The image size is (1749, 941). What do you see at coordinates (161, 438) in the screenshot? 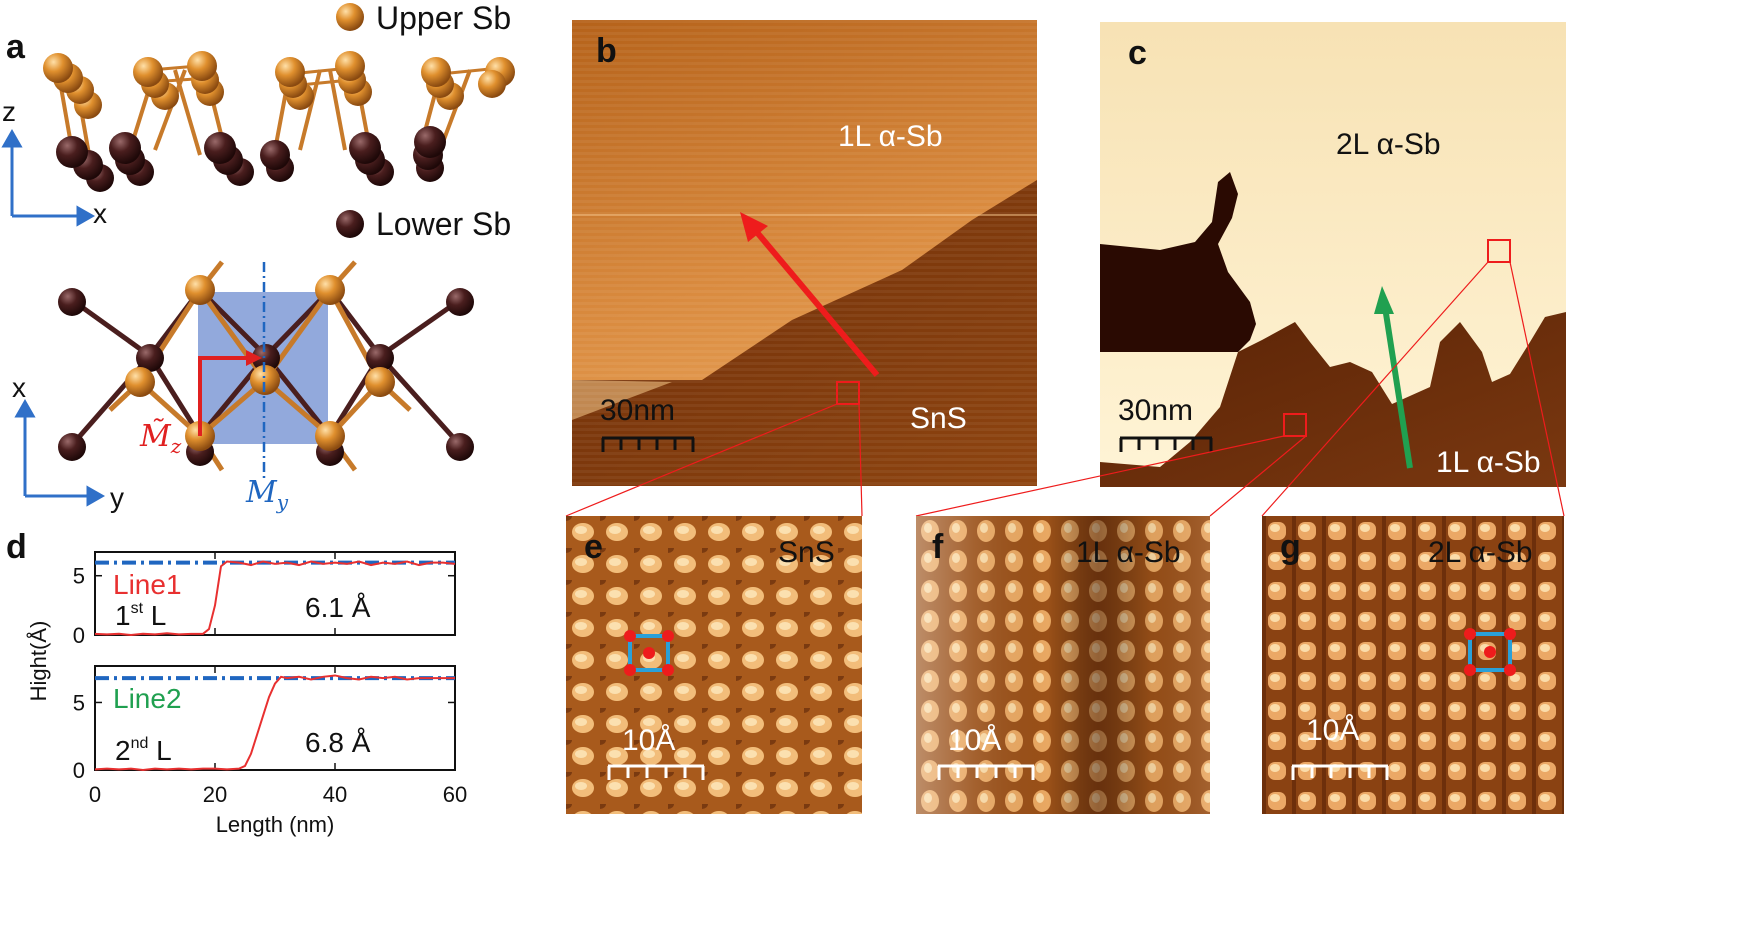
I see `symbol-mz: M̃z` at bounding box center [161, 438].